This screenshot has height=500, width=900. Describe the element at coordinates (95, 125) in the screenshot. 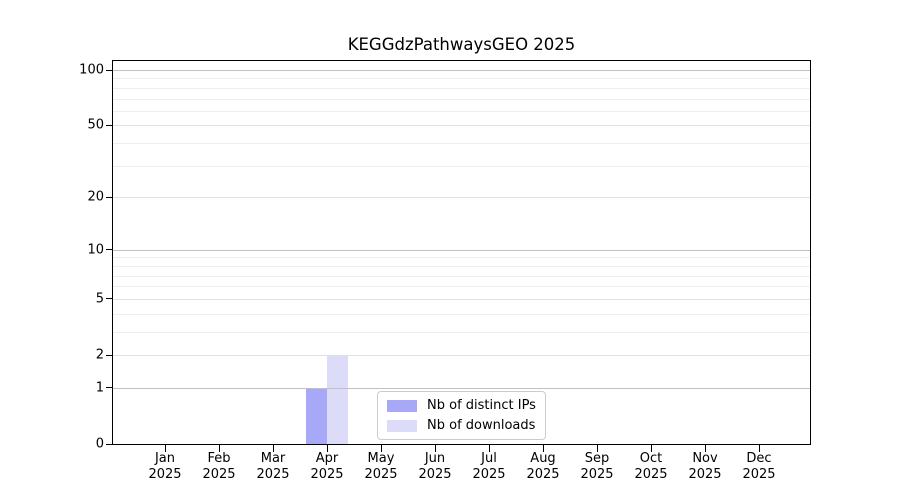

I see `y-tick-label-50: 50` at that location.